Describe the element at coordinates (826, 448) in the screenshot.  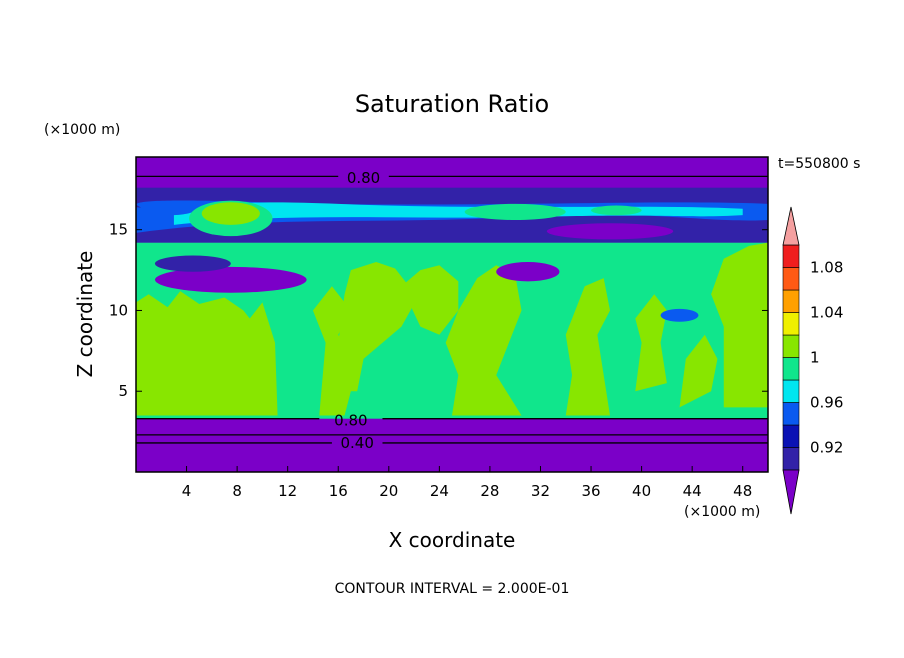
I see `colorbar-tick-label-0: 0.92` at that location.